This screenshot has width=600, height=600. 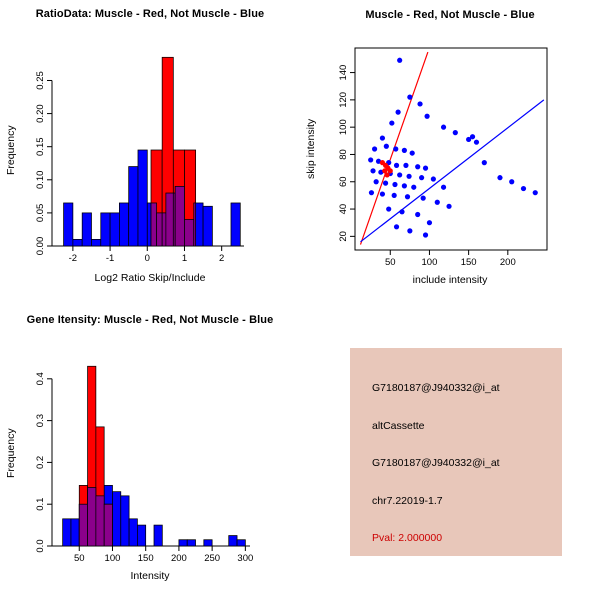 What do you see at coordinates (110, 258) in the screenshot?
I see `x-tick-label: -1` at bounding box center [110, 258].